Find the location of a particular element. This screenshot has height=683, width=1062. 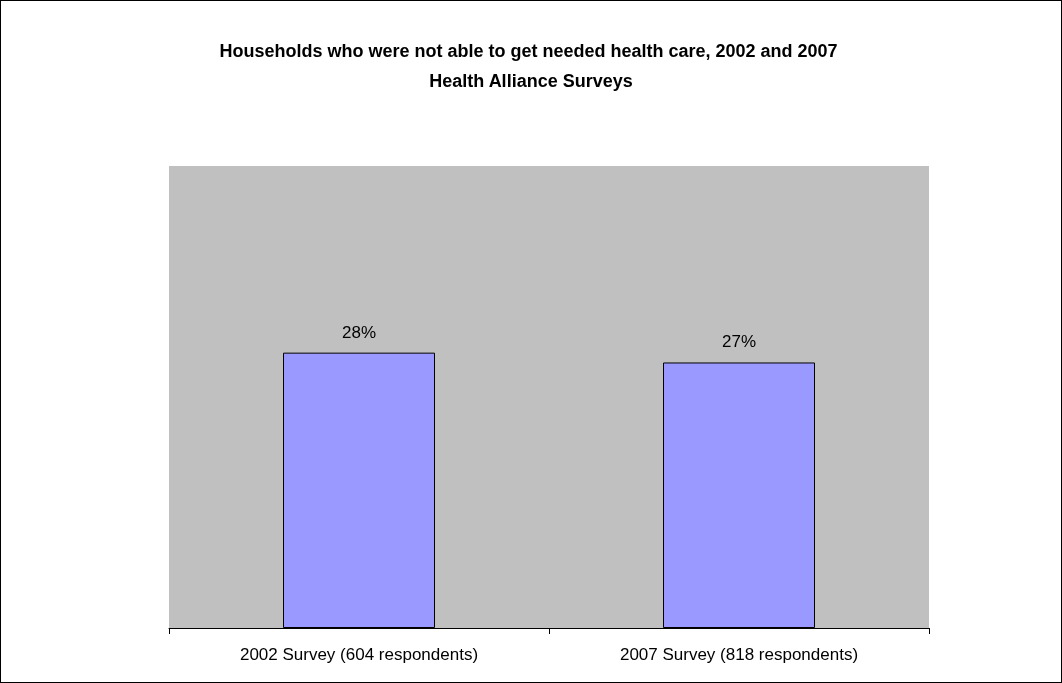

x-tick-label: 2002 Survey (604 respondents) is located at coordinates (359, 654).